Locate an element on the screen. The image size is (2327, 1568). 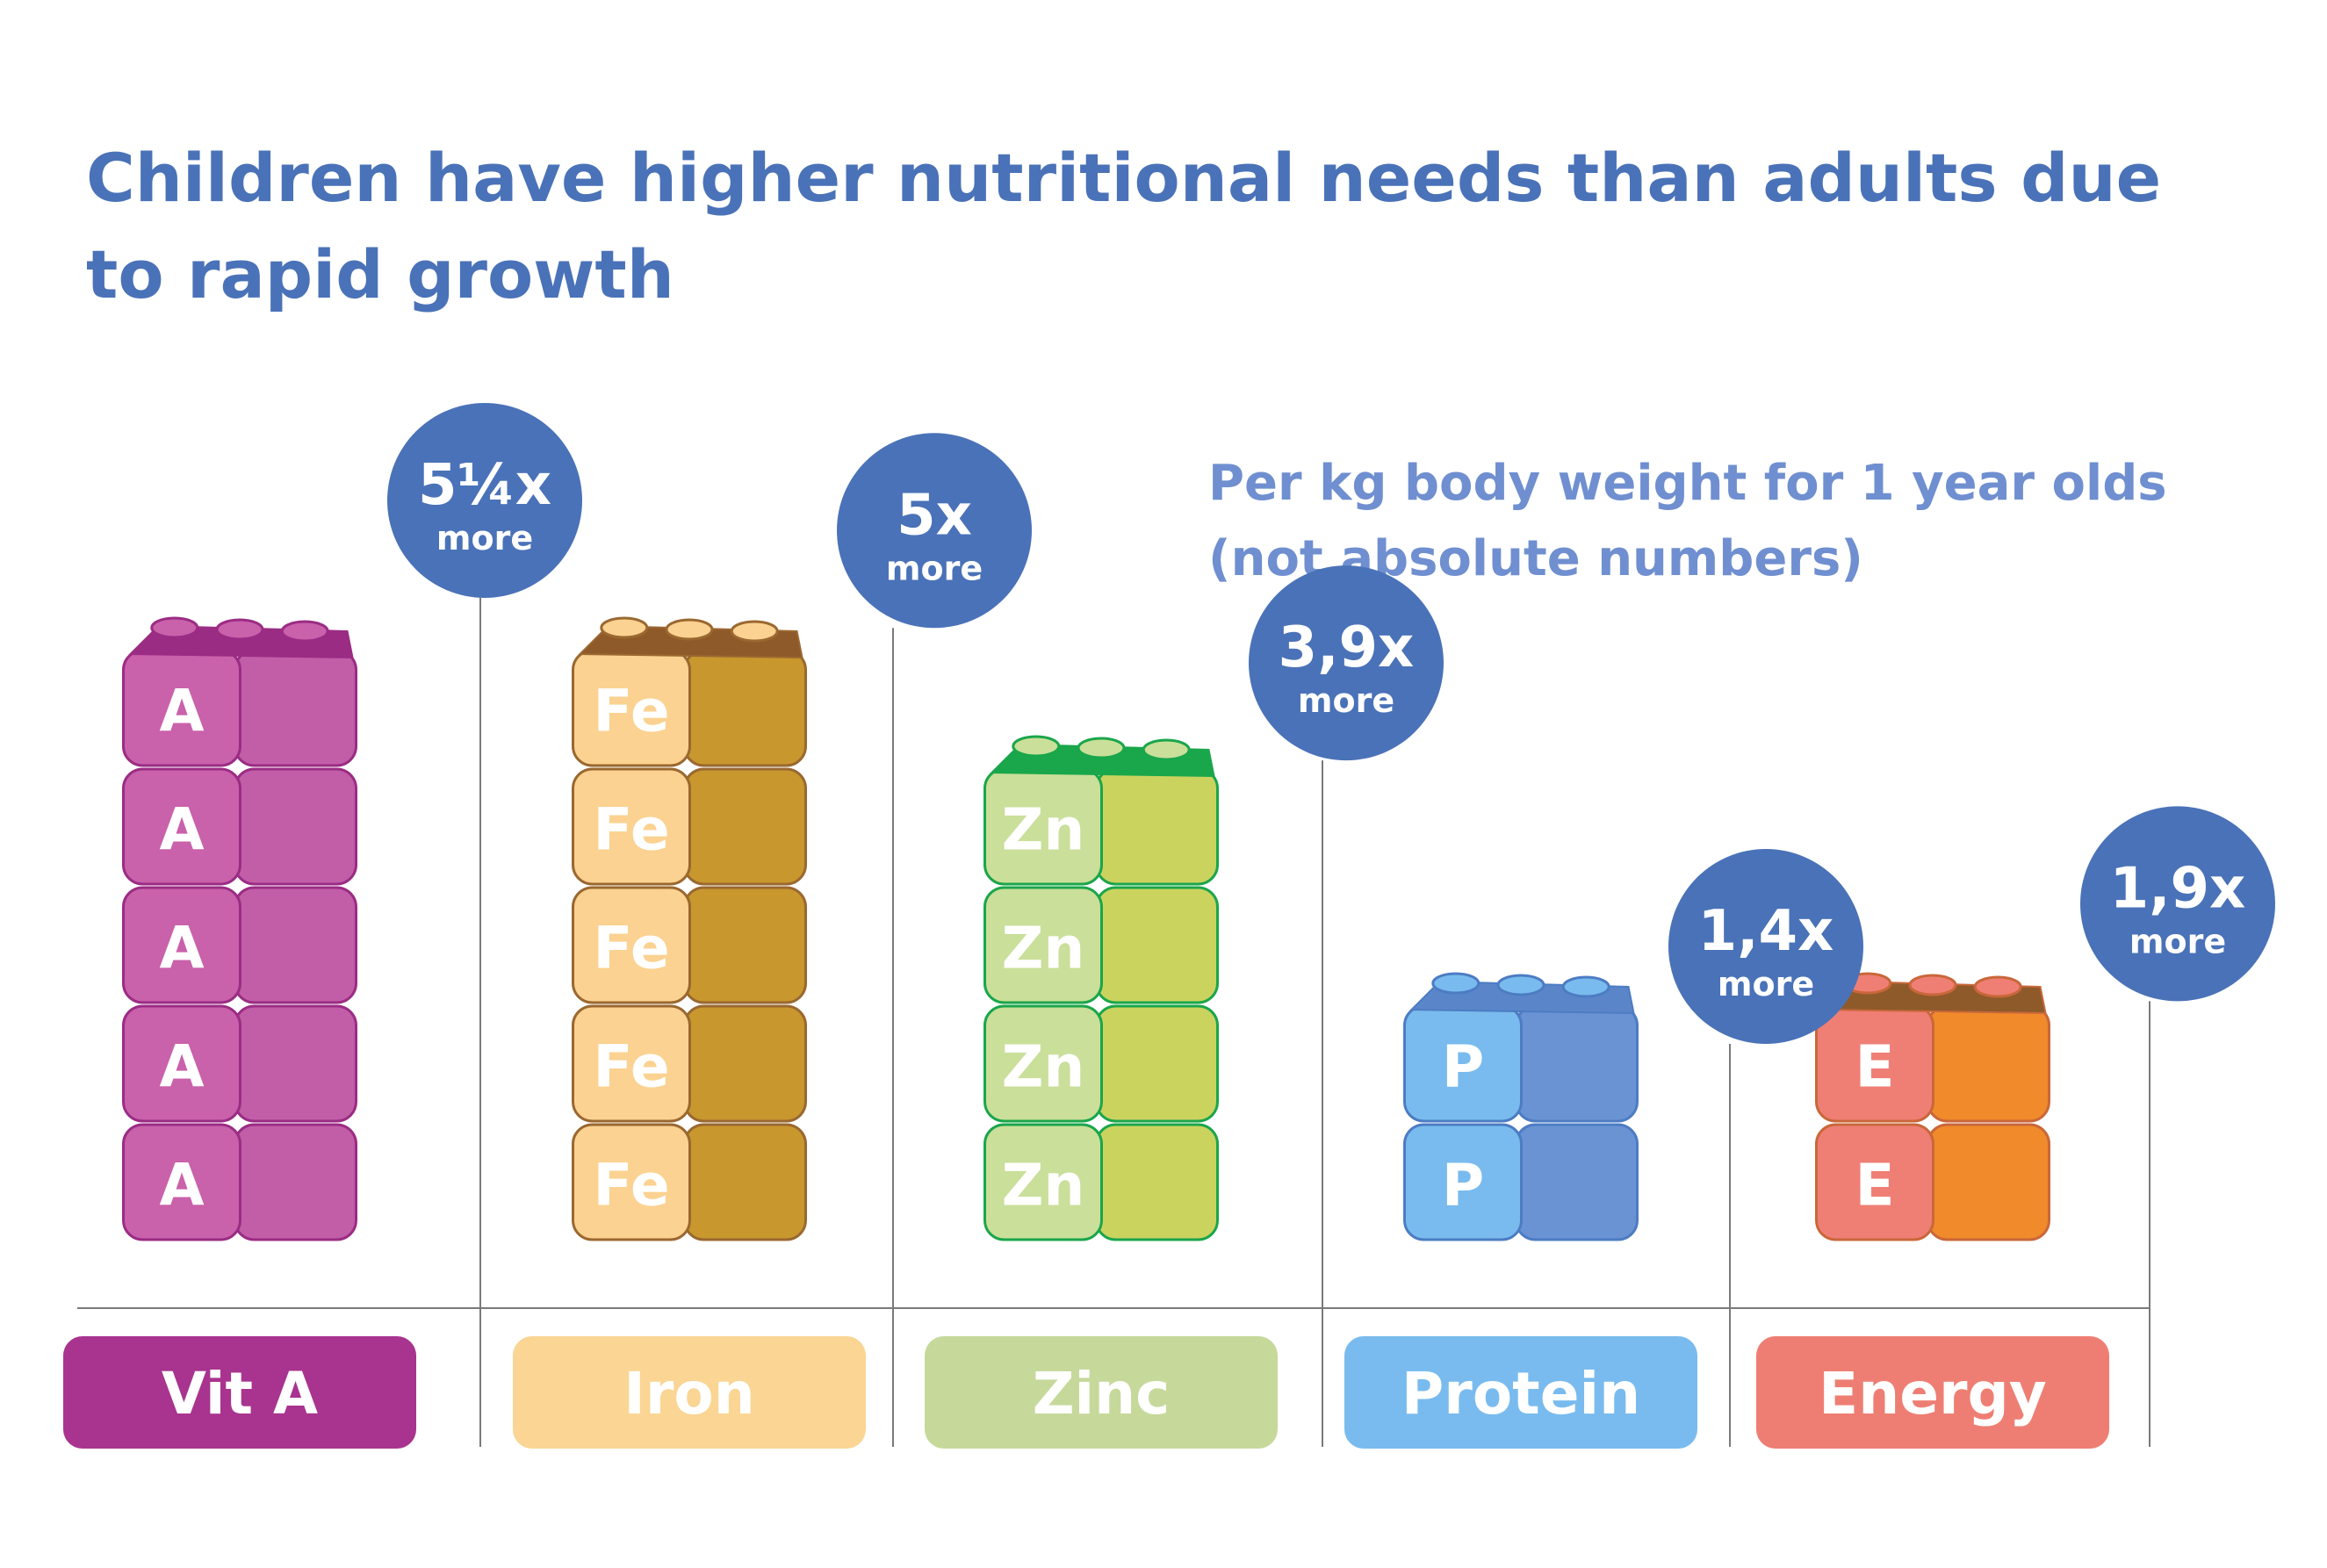
brick-stack-energy: EE is located at coordinates (1933, 1106).